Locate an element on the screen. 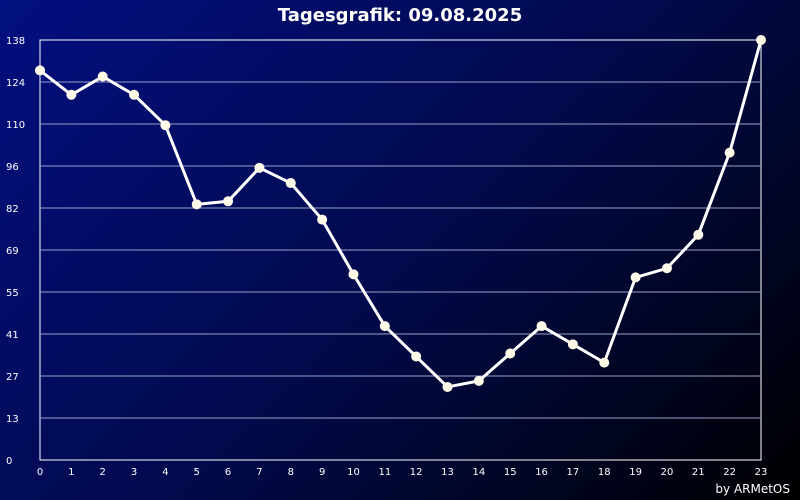  x-tick-label: 16 is located at coordinates (541, 472).